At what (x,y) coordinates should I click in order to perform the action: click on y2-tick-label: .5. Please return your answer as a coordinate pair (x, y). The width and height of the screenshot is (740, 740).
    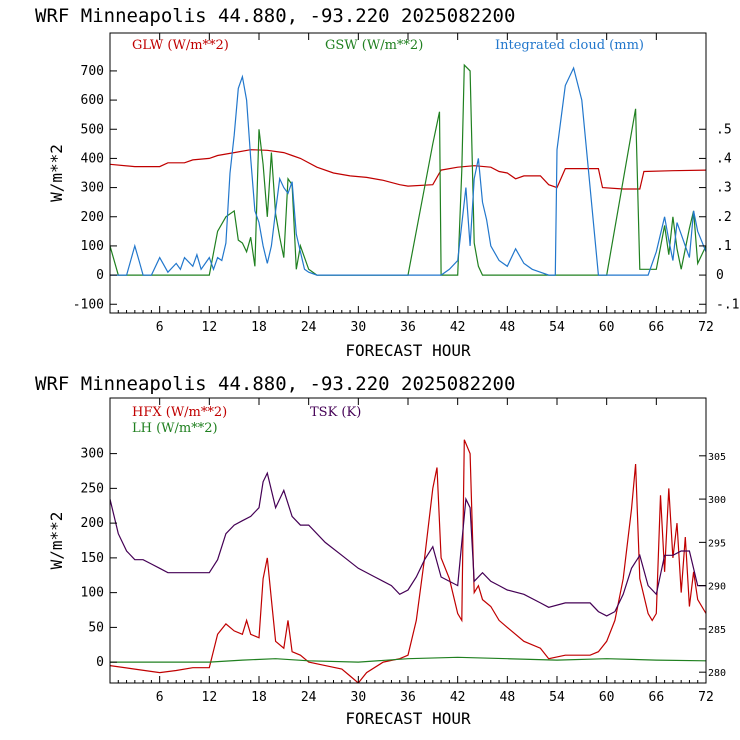
    Looking at the image, I should click on (724, 129).